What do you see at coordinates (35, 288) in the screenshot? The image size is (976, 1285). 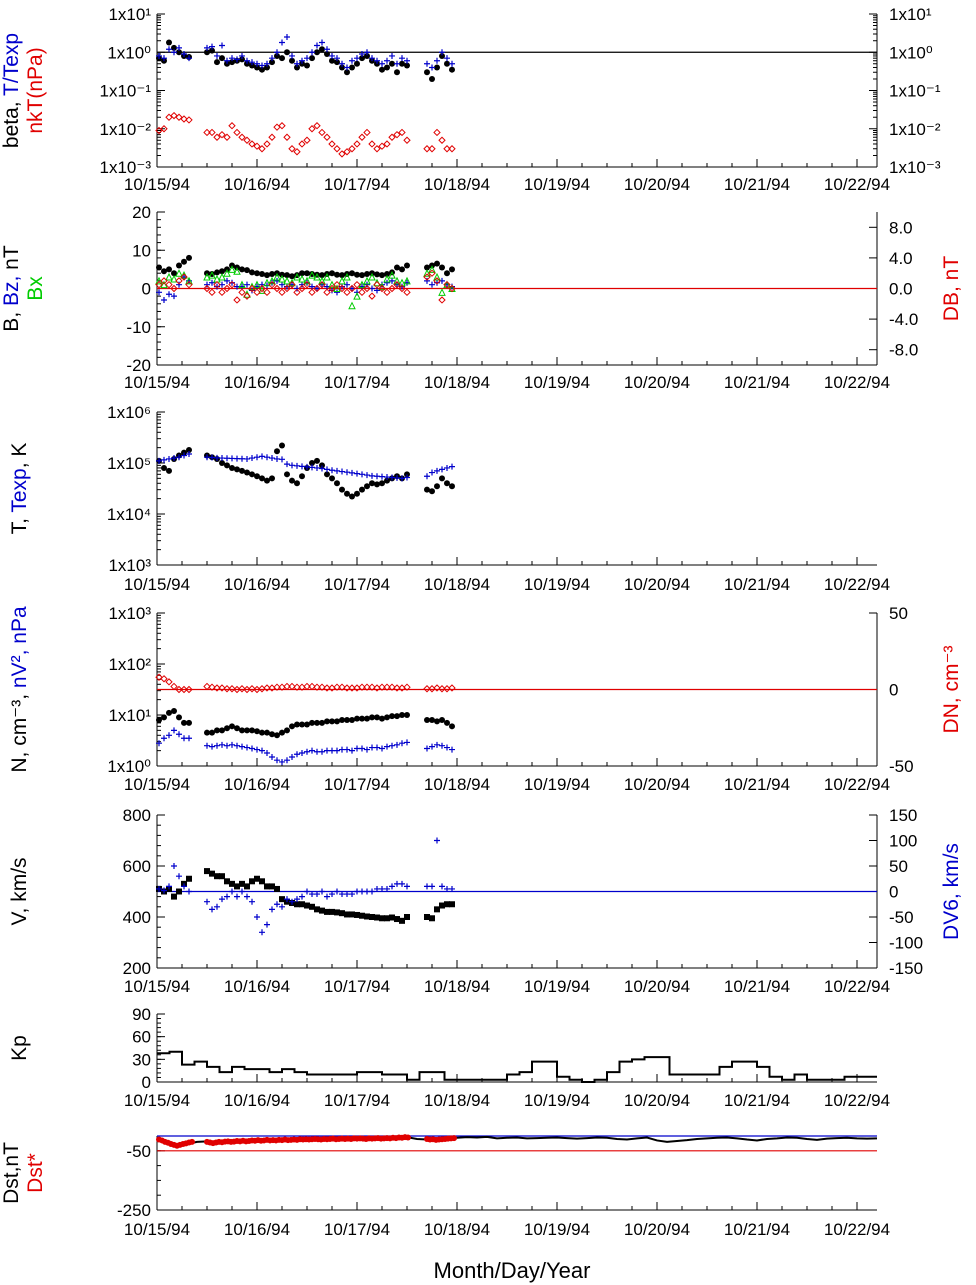 I see `y-axis-label: Bx` at bounding box center [35, 288].